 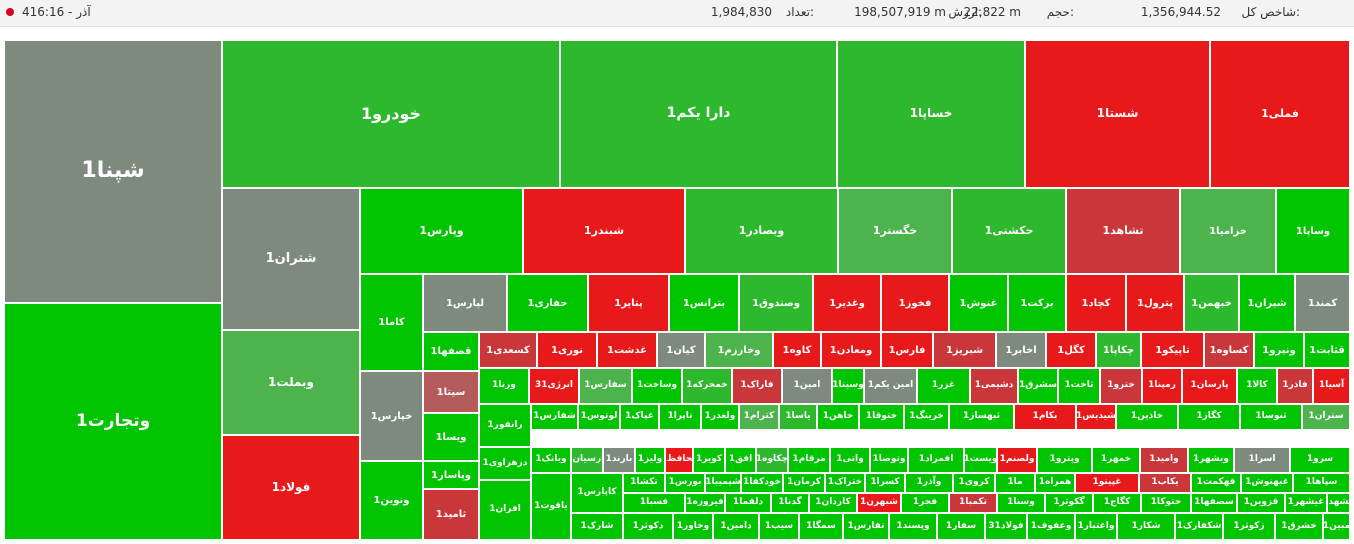 I want to click on treemap-tile-119: شیمیبا1, so click(x=723, y=483).